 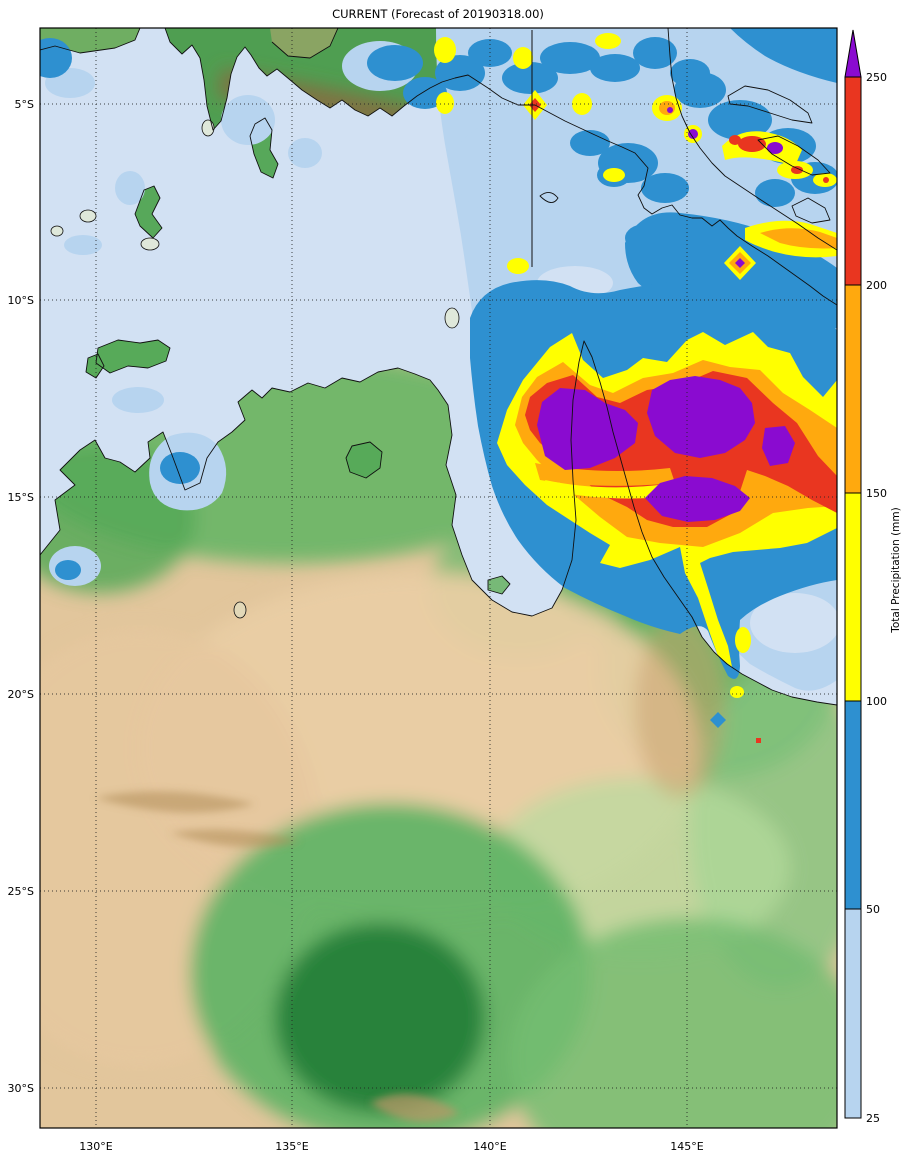 What do you see at coordinates (95, 1146) in the screenshot?
I see `x-tick-130e: 130°E` at bounding box center [95, 1146].